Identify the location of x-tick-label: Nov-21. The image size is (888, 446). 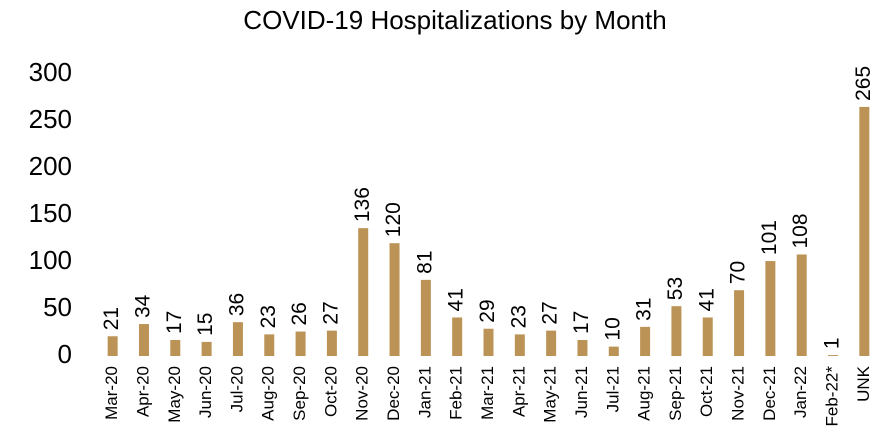
(738, 393).